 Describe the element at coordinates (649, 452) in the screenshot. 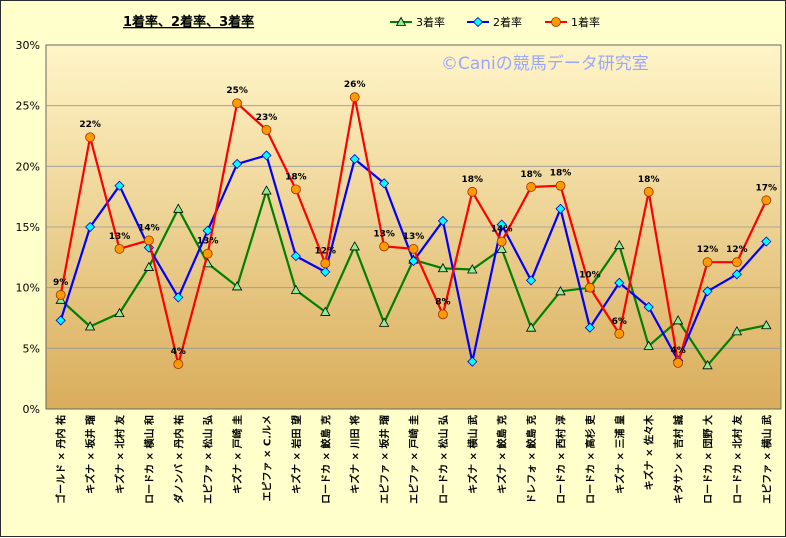

I see `x-tick-label: キズナ × 佐々木` at that location.